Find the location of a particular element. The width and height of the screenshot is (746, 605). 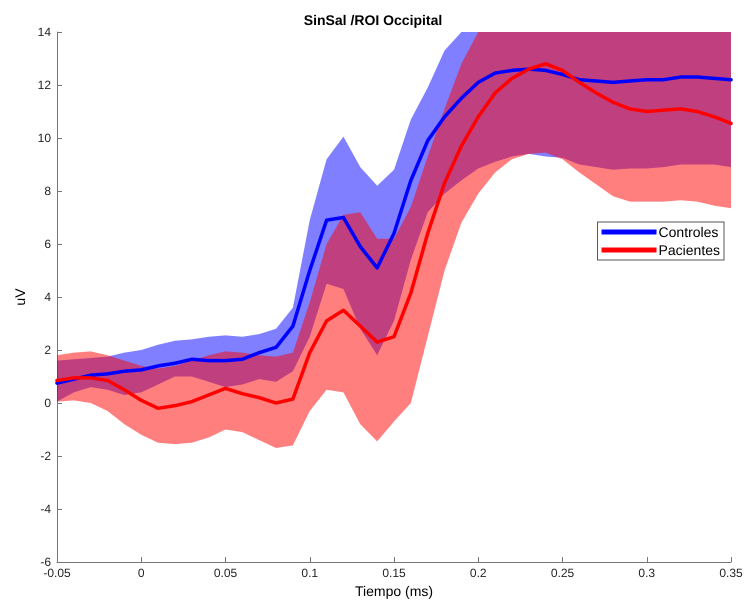

y-axis-title: uV is located at coordinates (20, 297).